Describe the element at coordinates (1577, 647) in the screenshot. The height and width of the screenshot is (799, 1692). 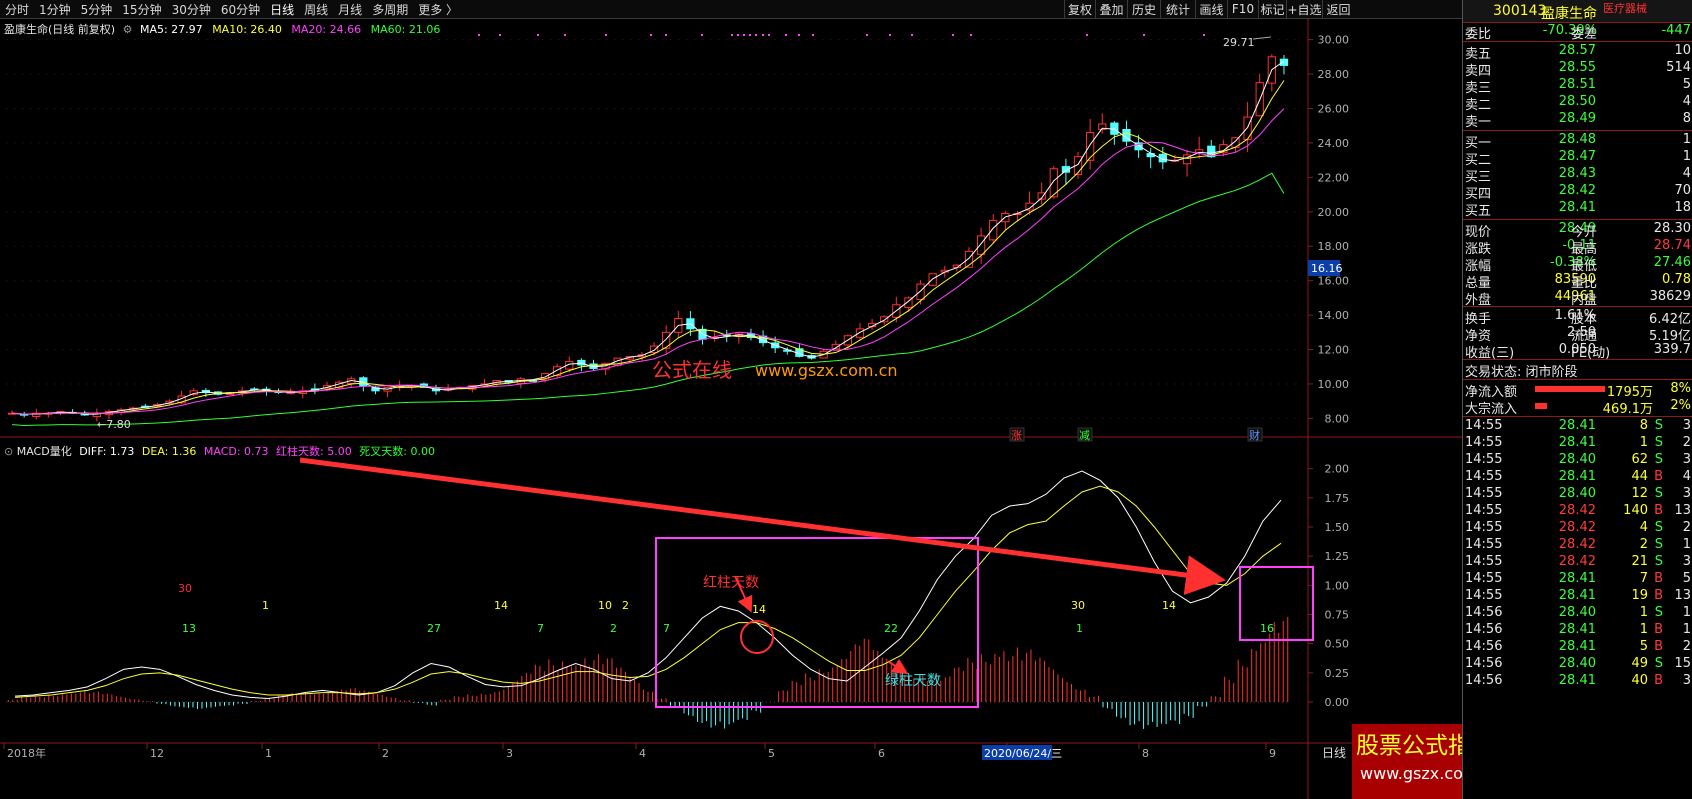
I see `tick-row: 14:56 28.41 5 B 2` at that location.